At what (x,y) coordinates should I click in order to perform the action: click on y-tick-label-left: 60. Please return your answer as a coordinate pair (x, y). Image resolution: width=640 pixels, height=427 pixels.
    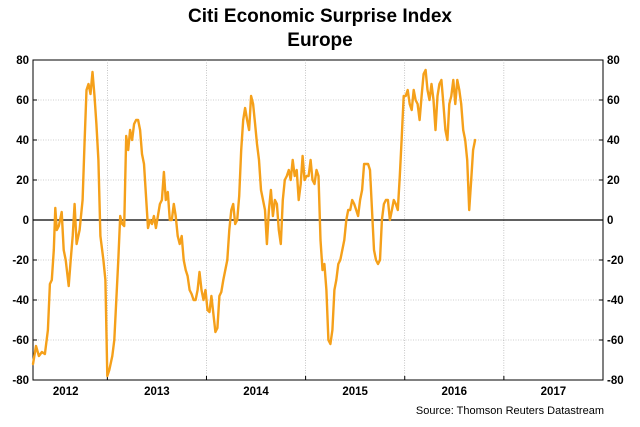
    Looking at the image, I should click on (22, 101).